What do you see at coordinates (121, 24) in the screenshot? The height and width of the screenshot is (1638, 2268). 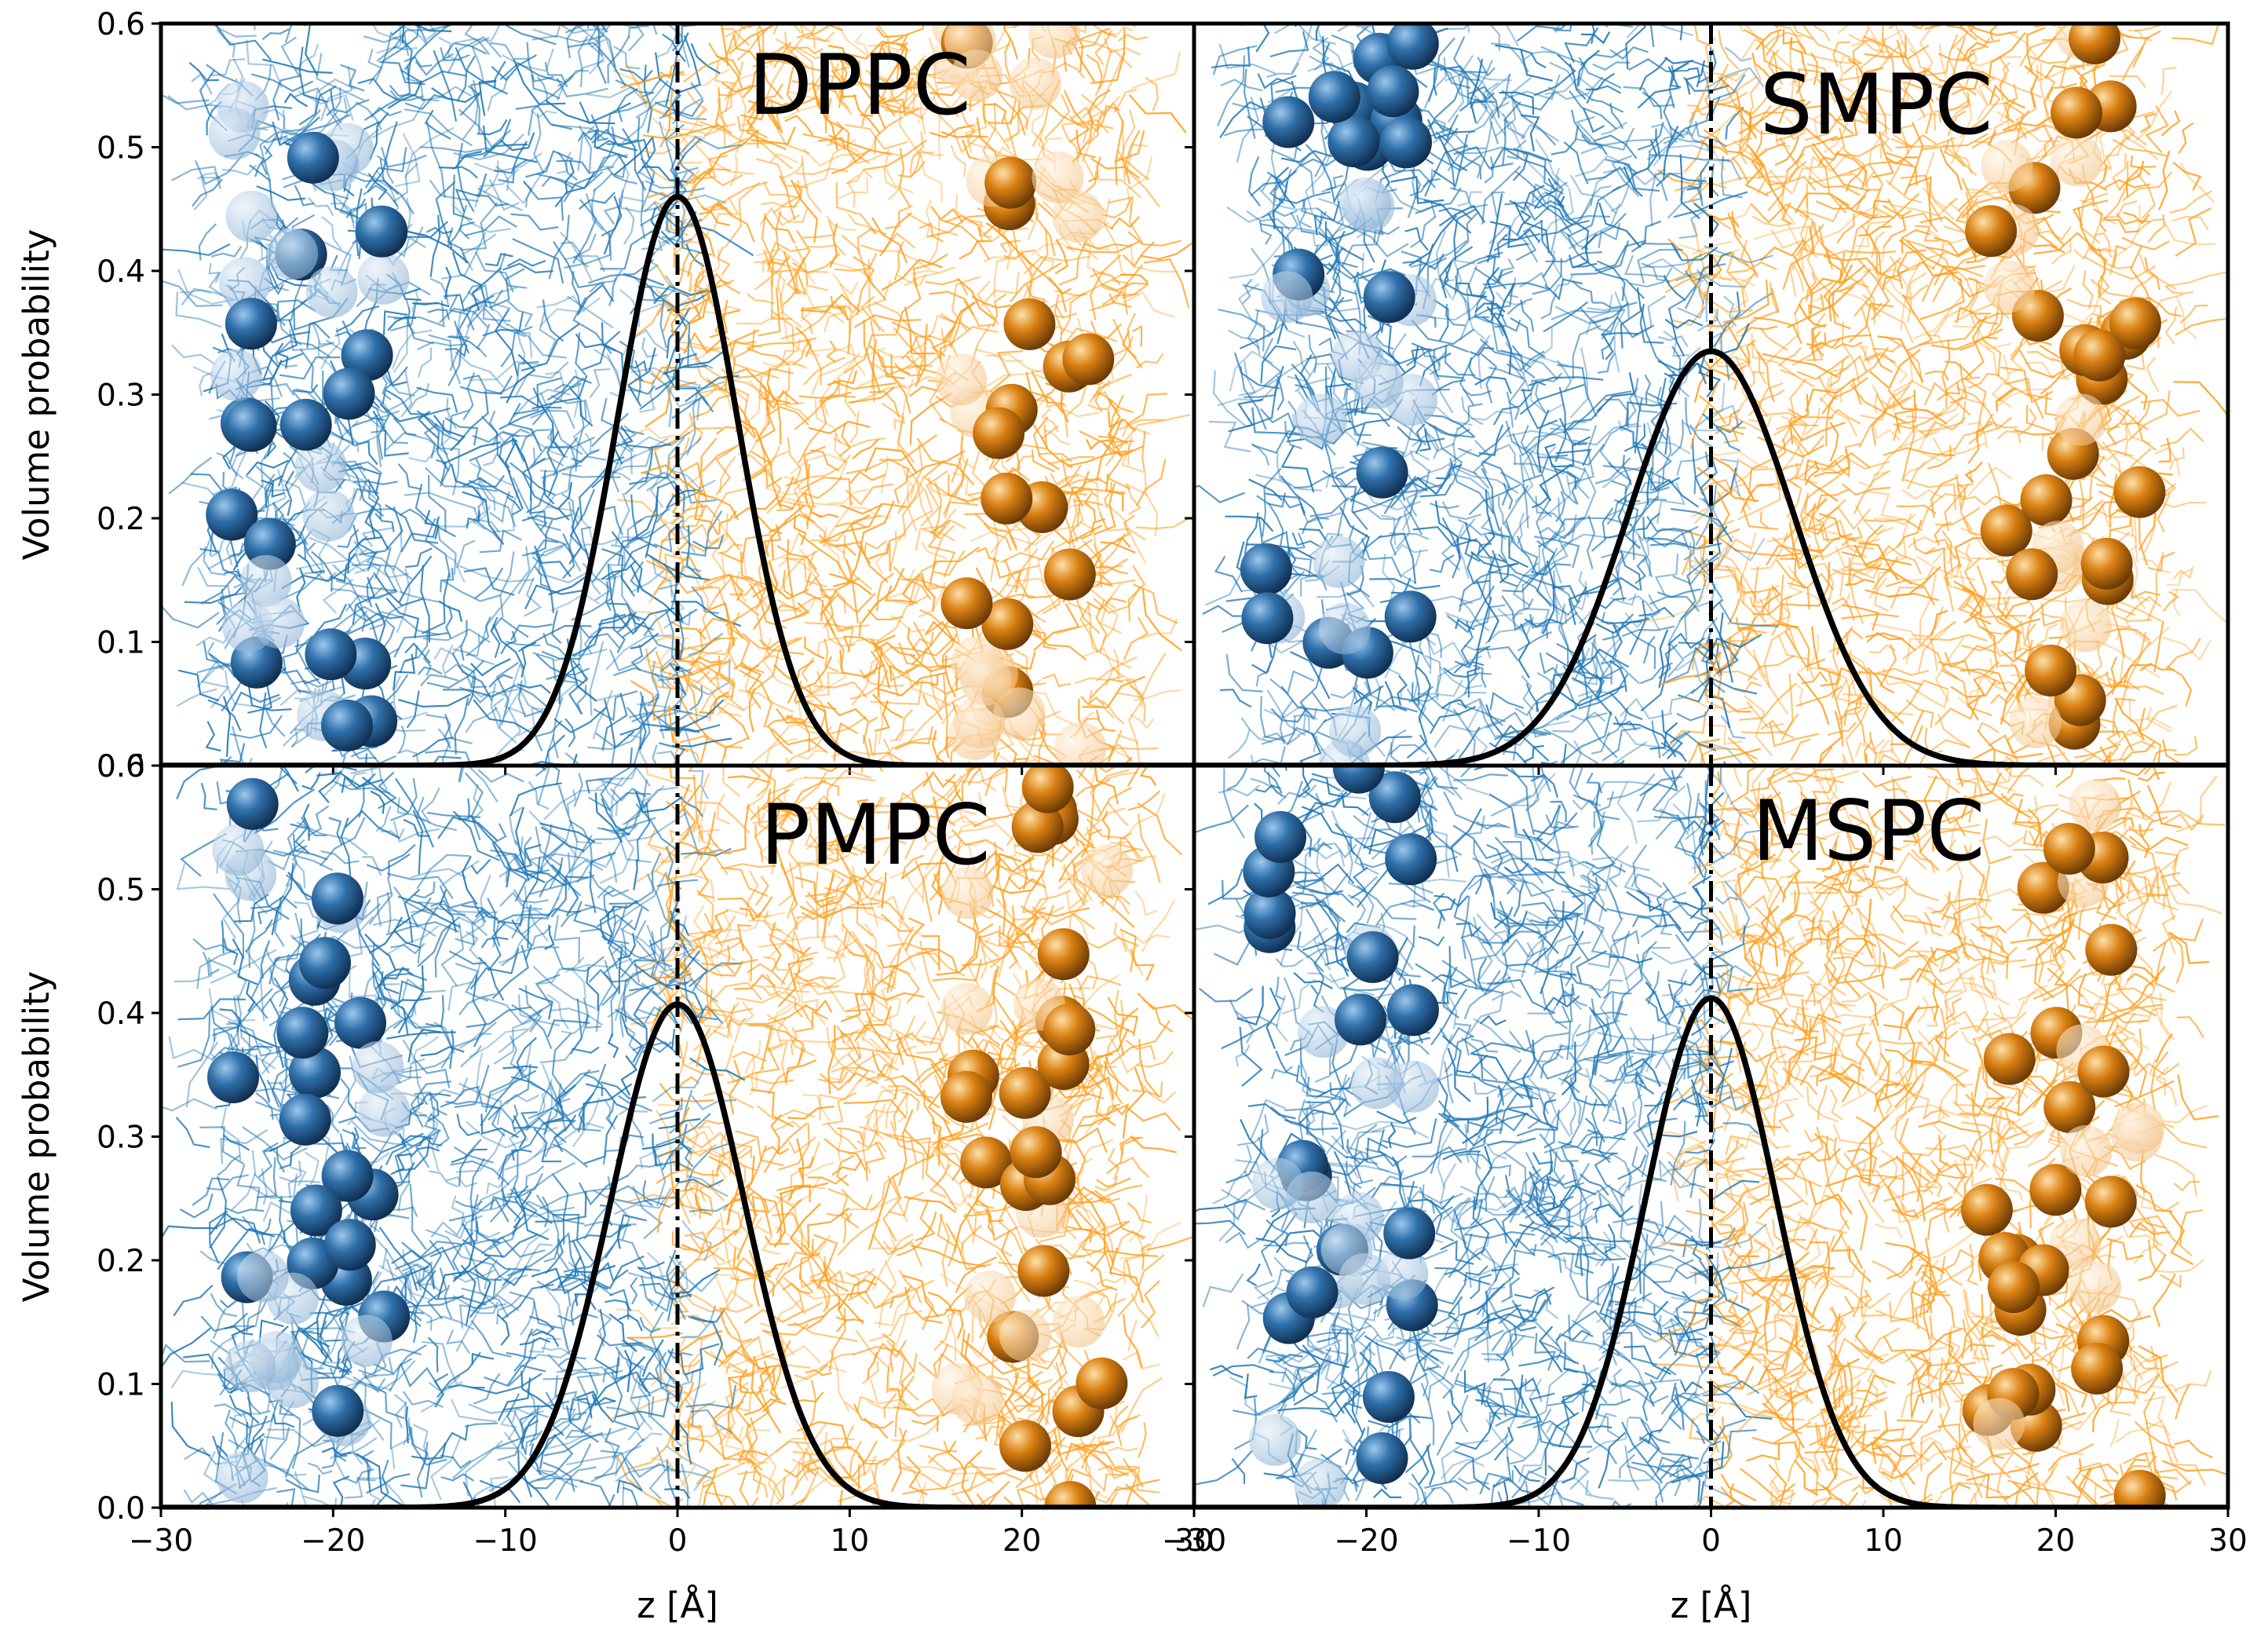 I see `y-tick-label: 0.6` at bounding box center [121, 24].